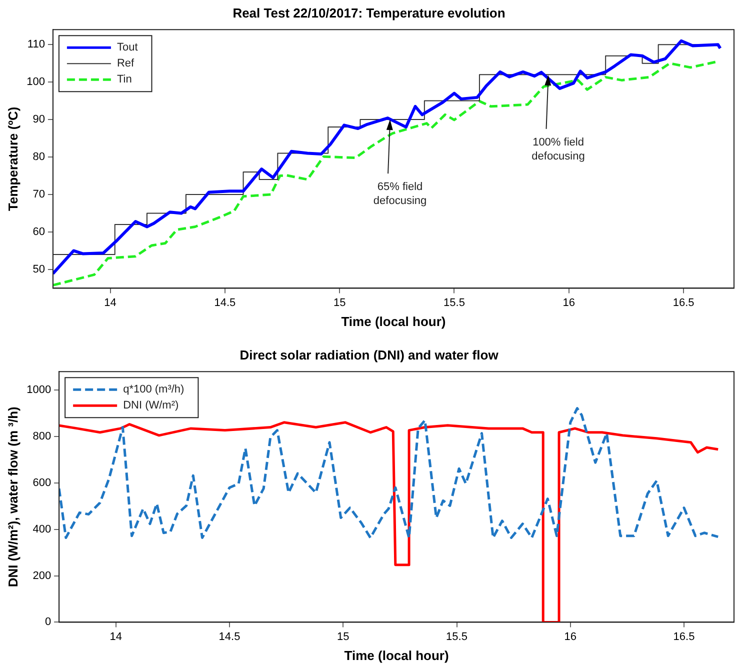 The width and height of the screenshot is (741, 668). Describe the element at coordinates (151, 406) in the screenshot. I see `legend-label: DNI (W/m²)` at that location.